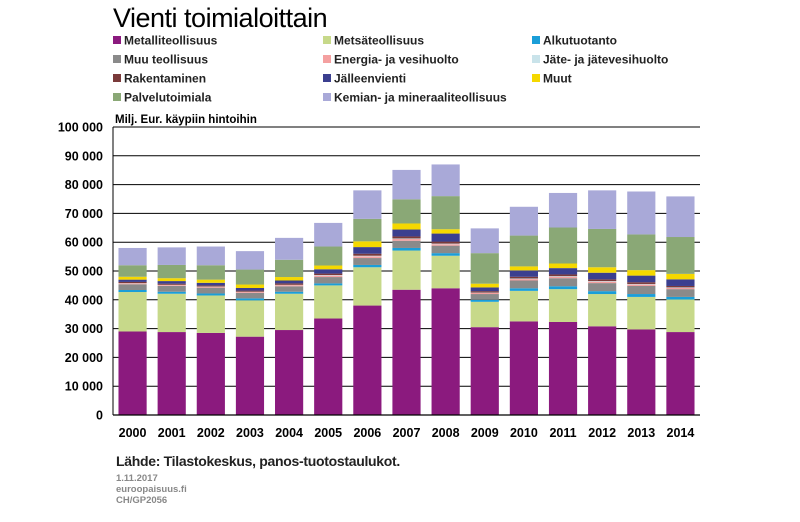 This screenshot has width=800, height=522. I want to click on chart-title: Vienti toimialoittain, so click(220, 18).